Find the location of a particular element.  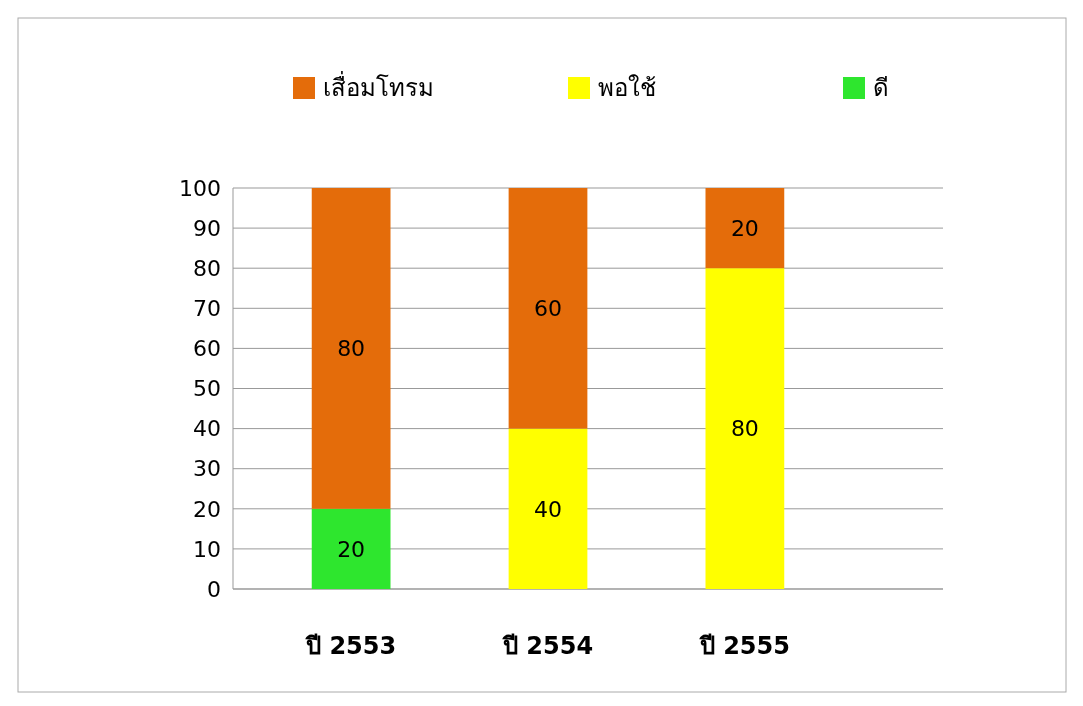

x-tick-label: ปี 2553 is located at coordinates (351, 646).